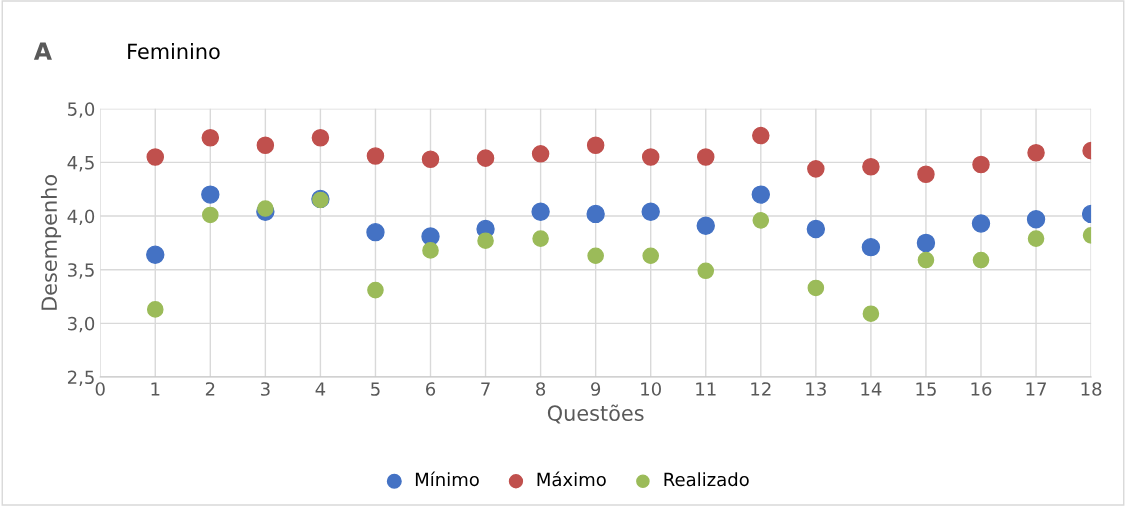 This screenshot has height=506, width=1126. What do you see at coordinates (816, 389) in the screenshot?
I see `x-tick-label: 13` at bounding box center [816, 389].